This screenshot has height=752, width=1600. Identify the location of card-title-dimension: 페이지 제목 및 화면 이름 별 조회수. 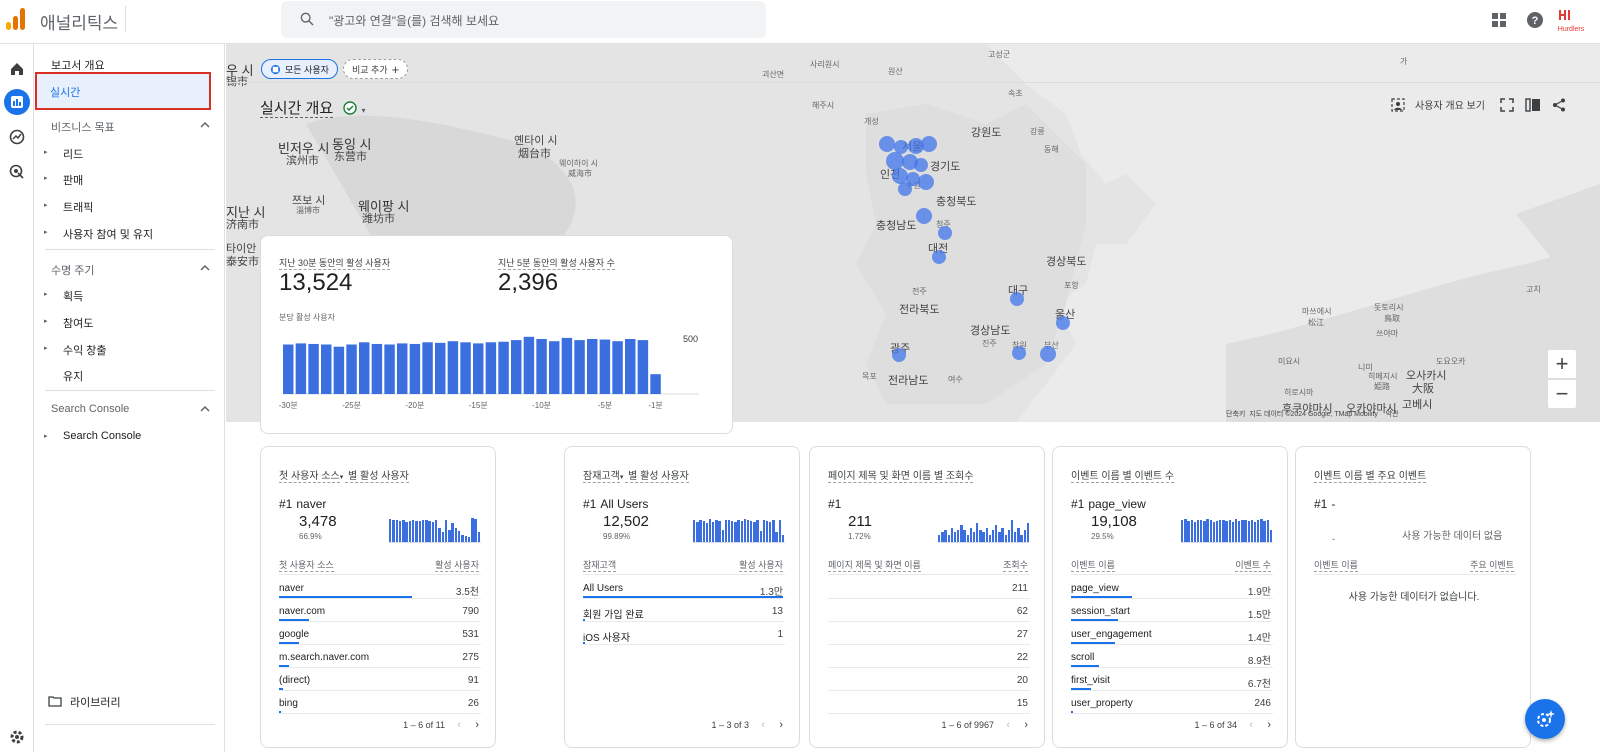
(901, 477).